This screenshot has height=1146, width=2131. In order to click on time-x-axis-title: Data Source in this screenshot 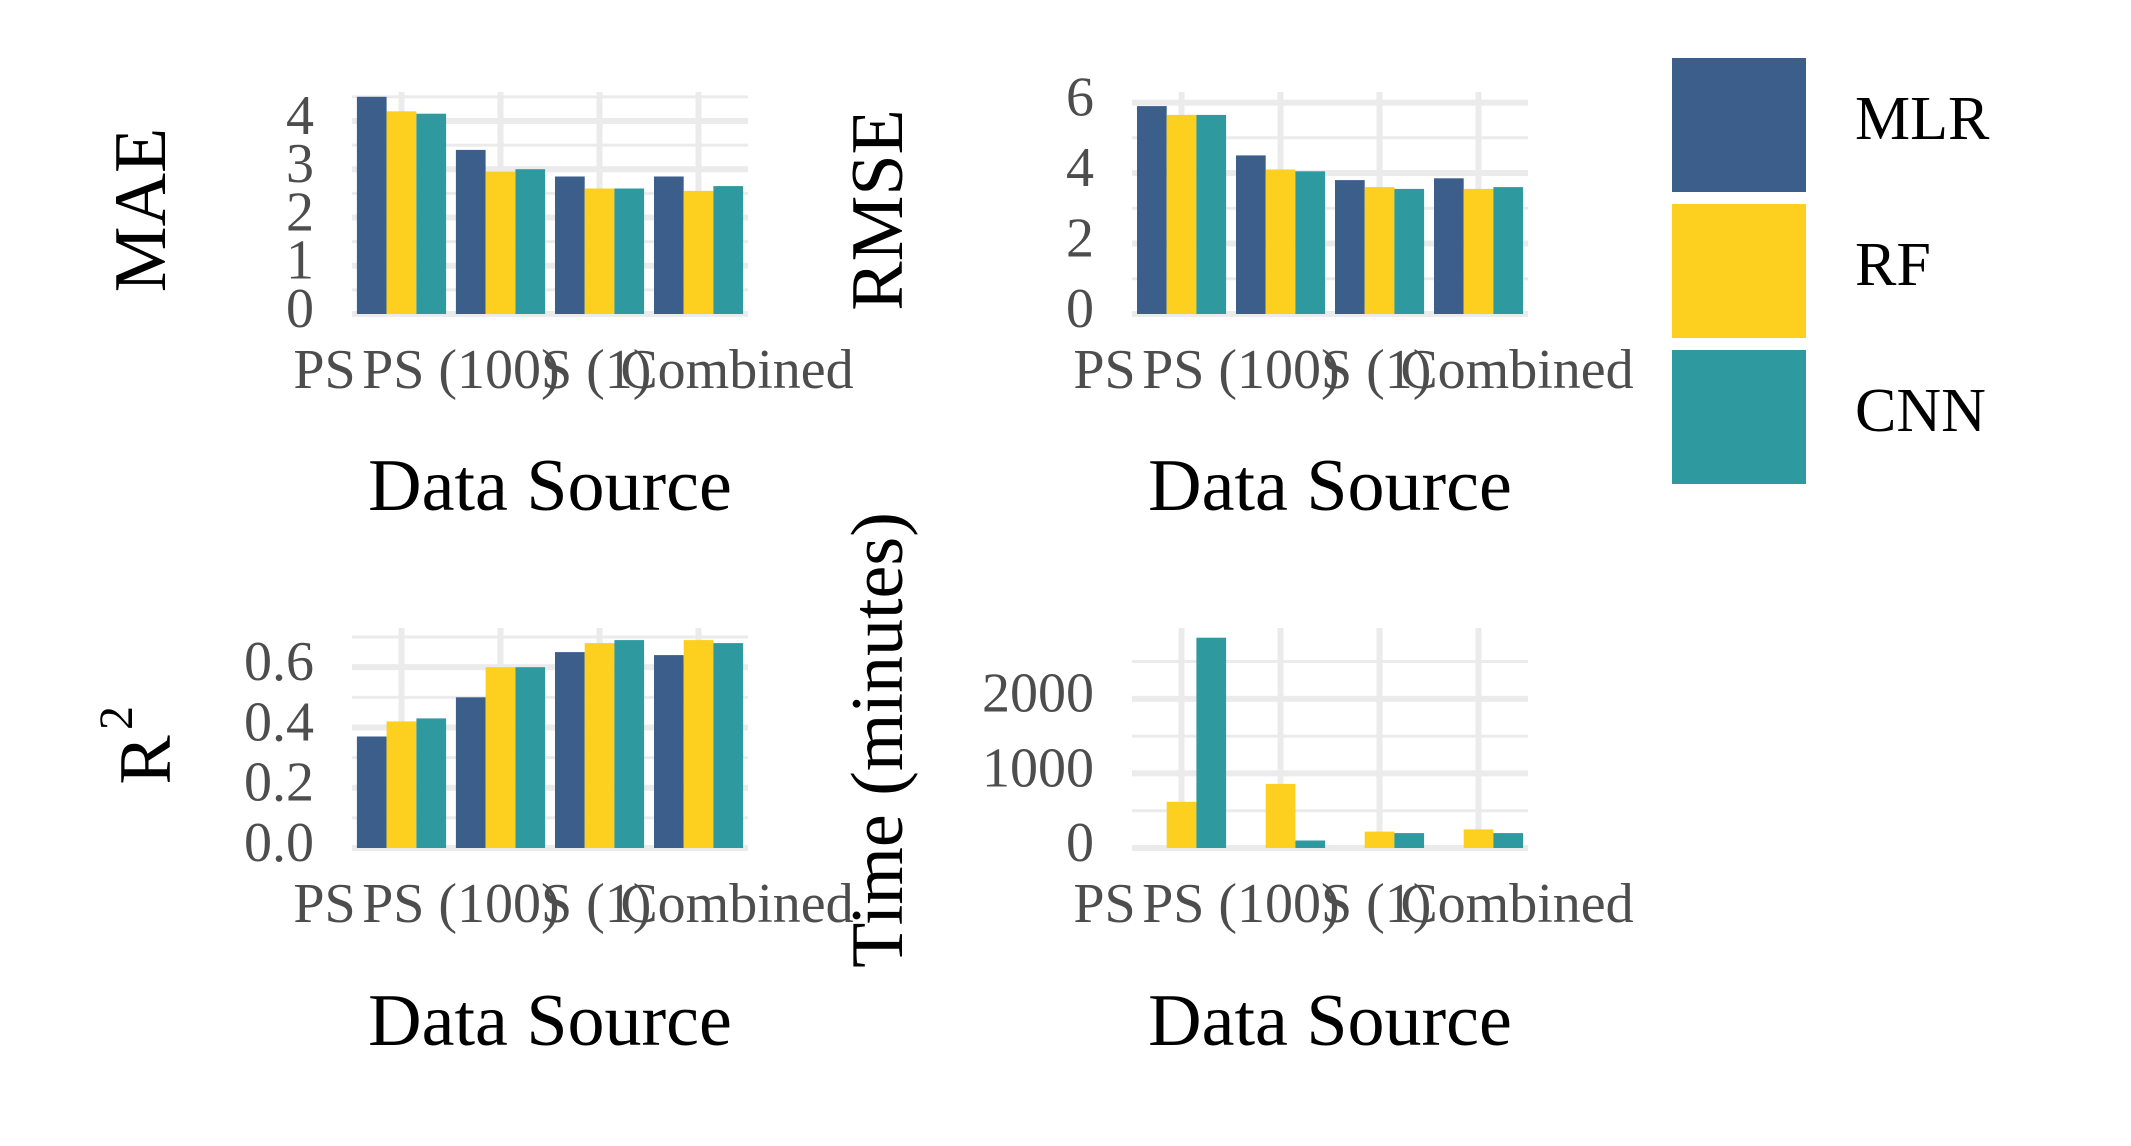, I will do `click(1330, 1021)`.